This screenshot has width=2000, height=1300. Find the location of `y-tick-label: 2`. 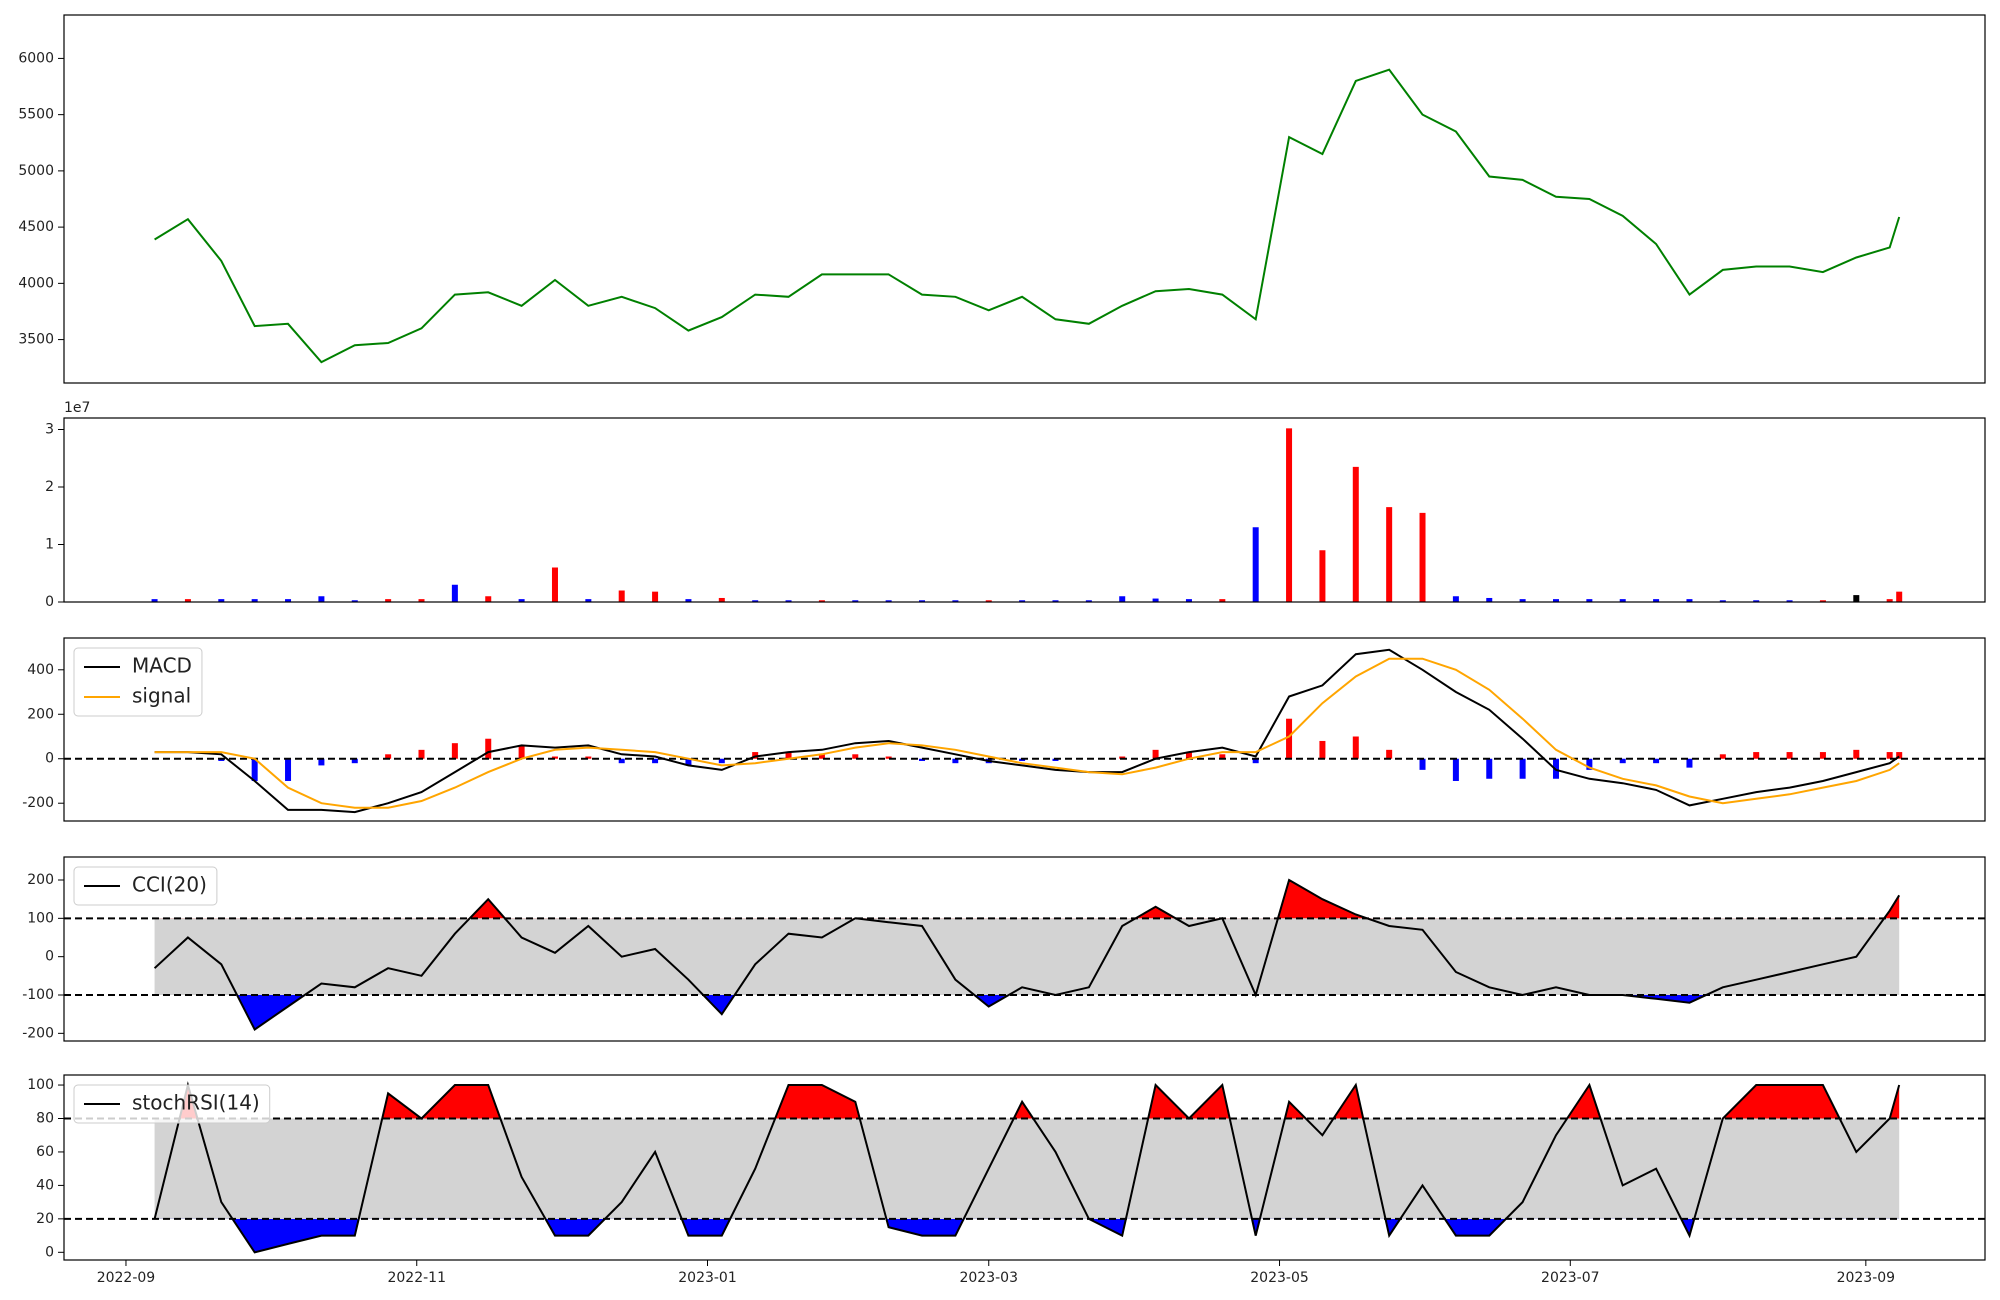

y-tick-label: 2 is located at coordinates (49, 487).